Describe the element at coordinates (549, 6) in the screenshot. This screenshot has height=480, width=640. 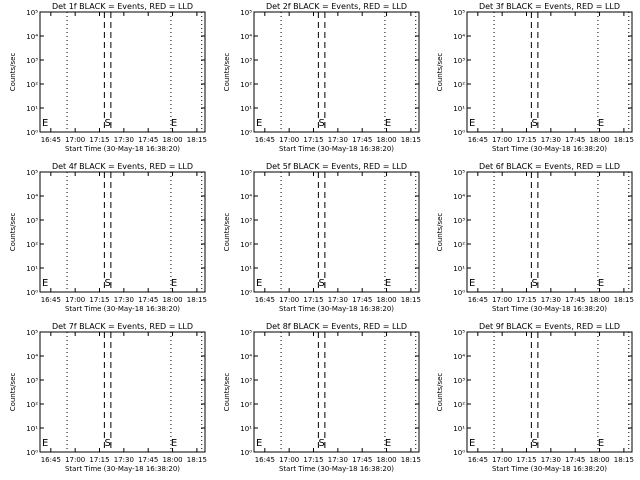
I see `chart-title: Det 3f BLACK = Events, RED = LLD` at that location.